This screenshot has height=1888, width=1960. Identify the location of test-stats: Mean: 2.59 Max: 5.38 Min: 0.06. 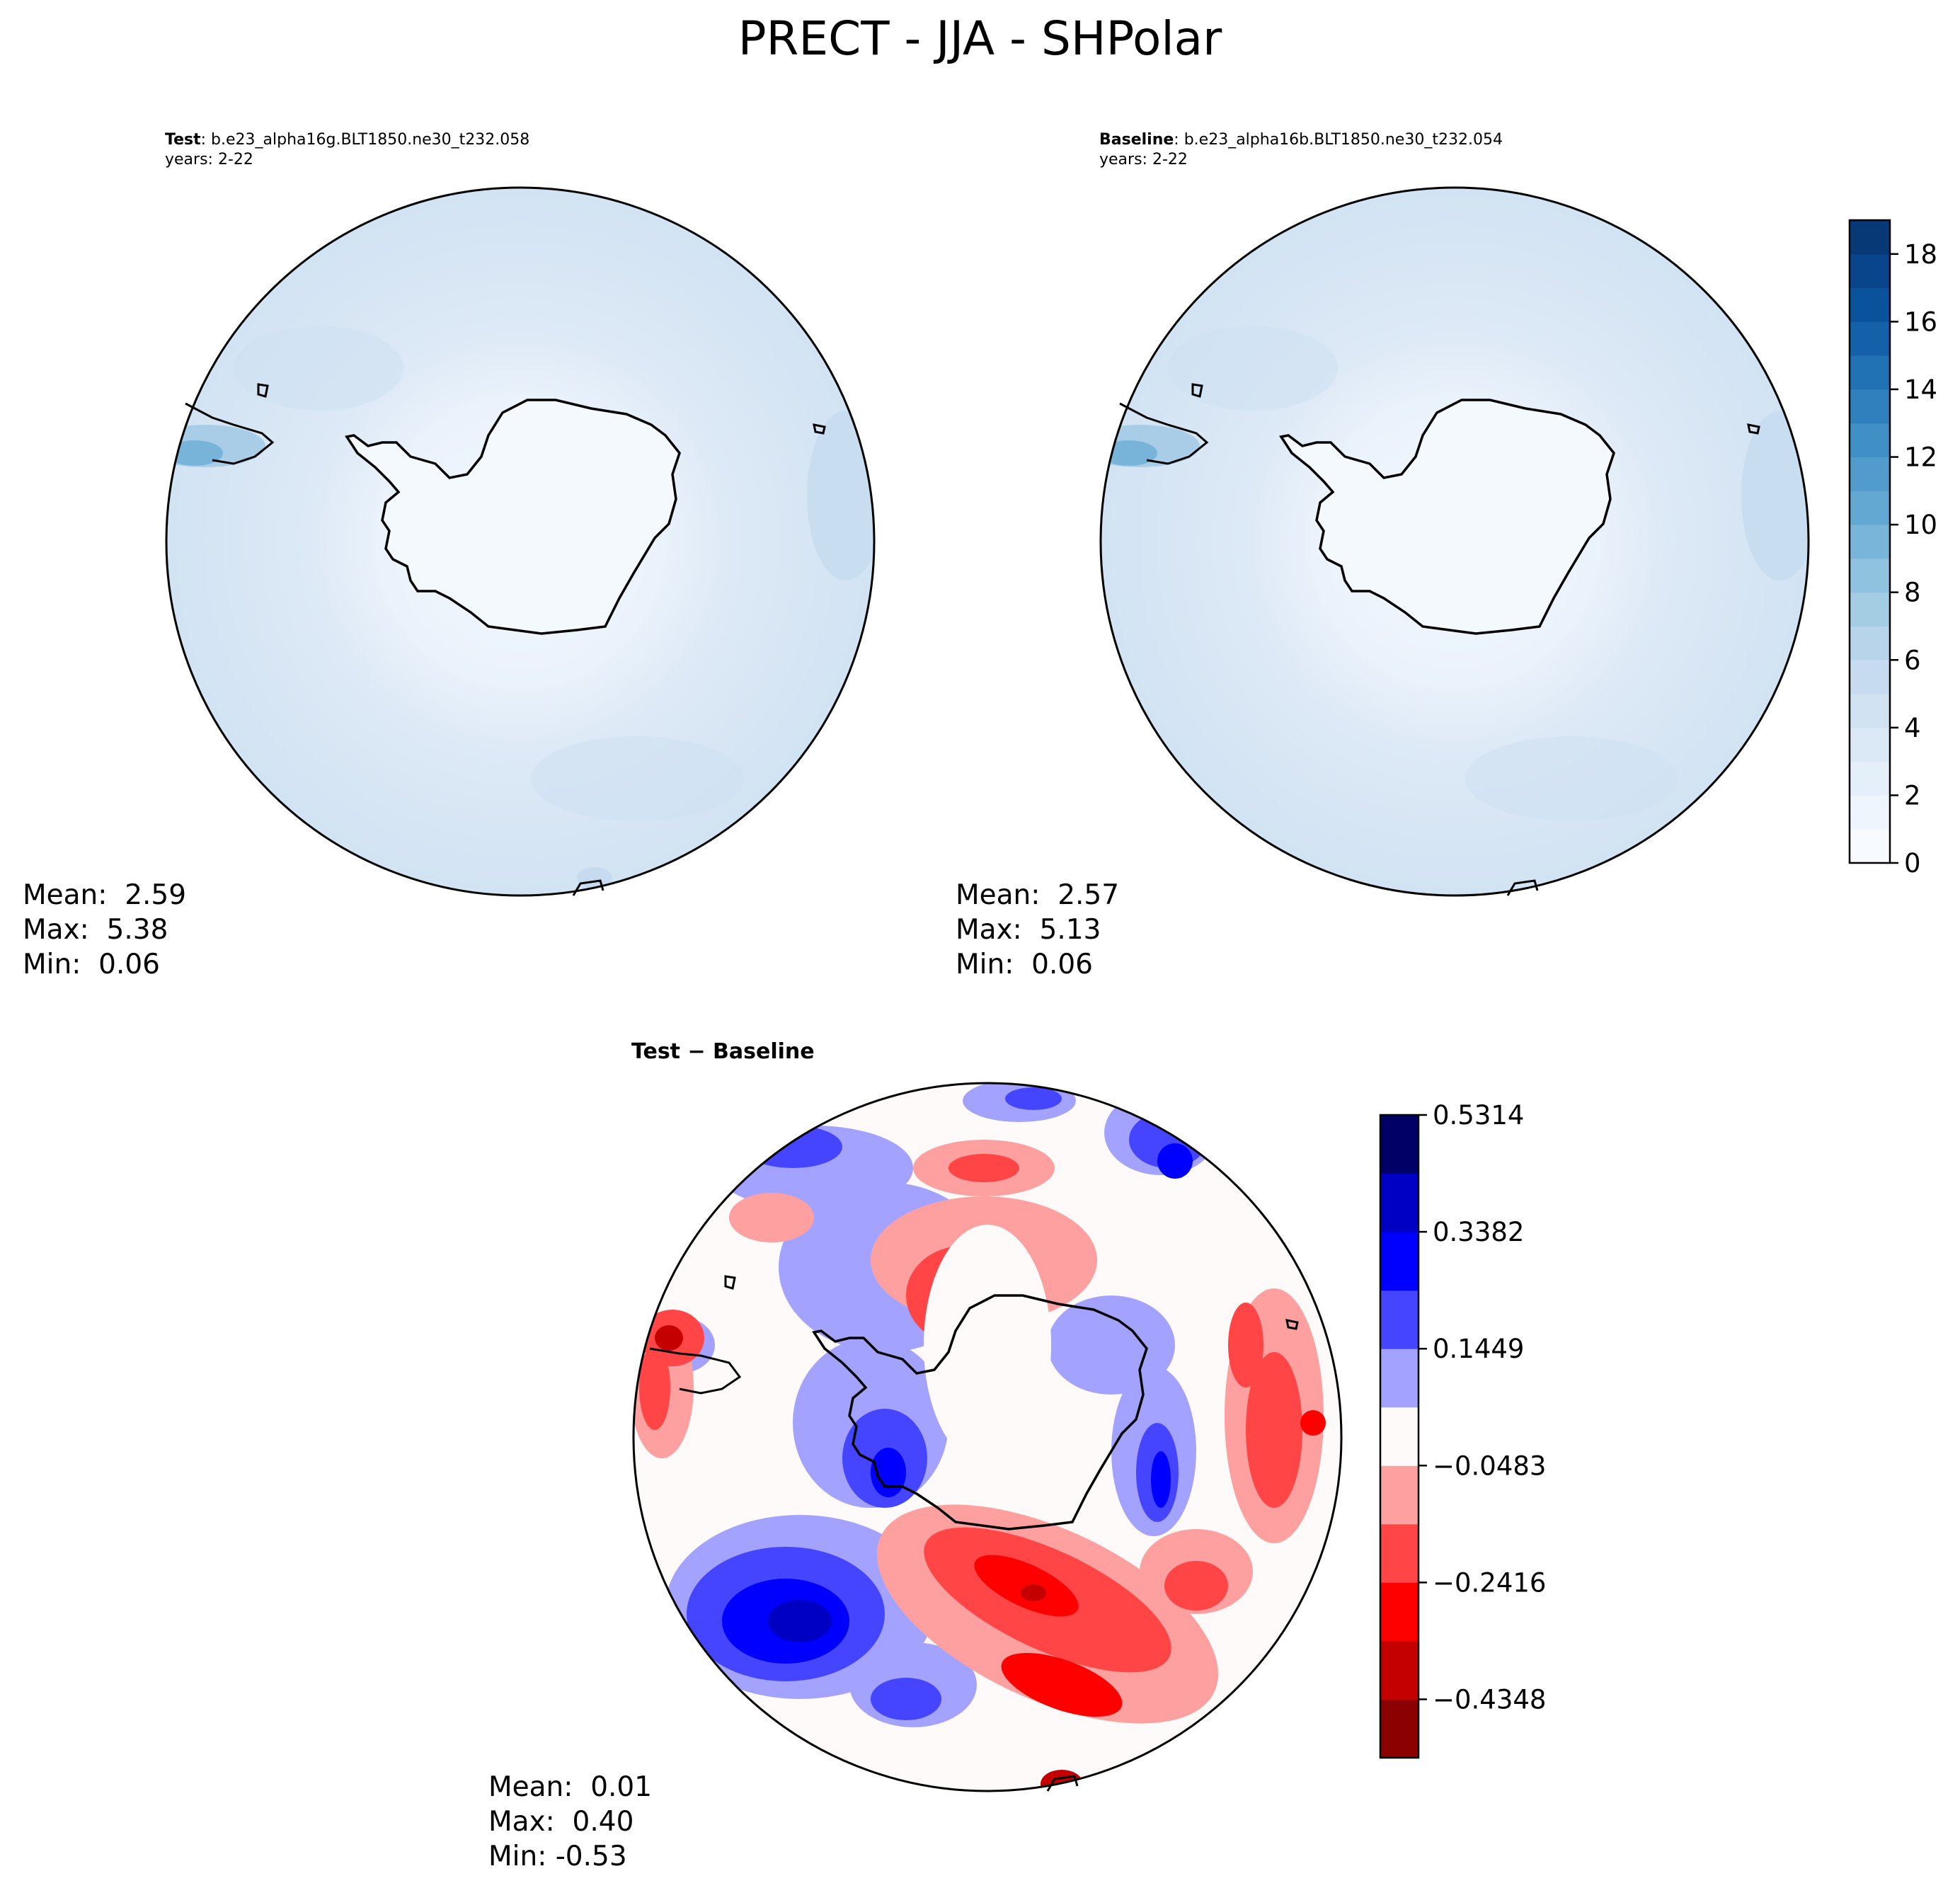
(104, 930).